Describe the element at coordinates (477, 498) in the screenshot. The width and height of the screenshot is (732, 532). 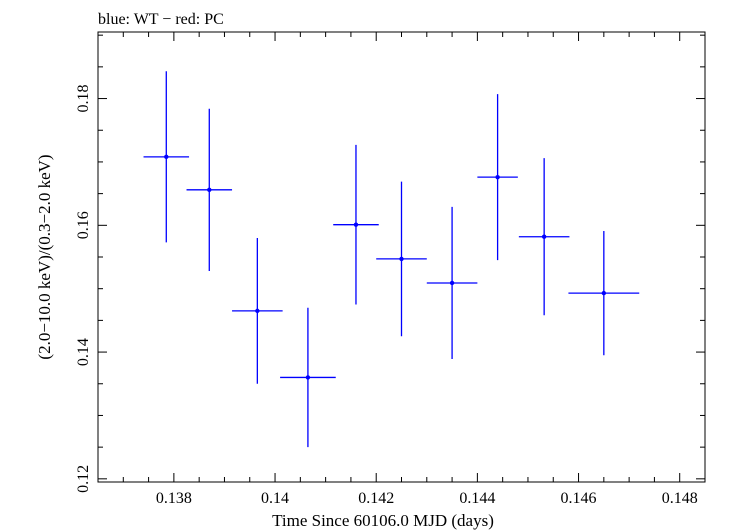
I see `x-tick-label: 0.144` at that location.